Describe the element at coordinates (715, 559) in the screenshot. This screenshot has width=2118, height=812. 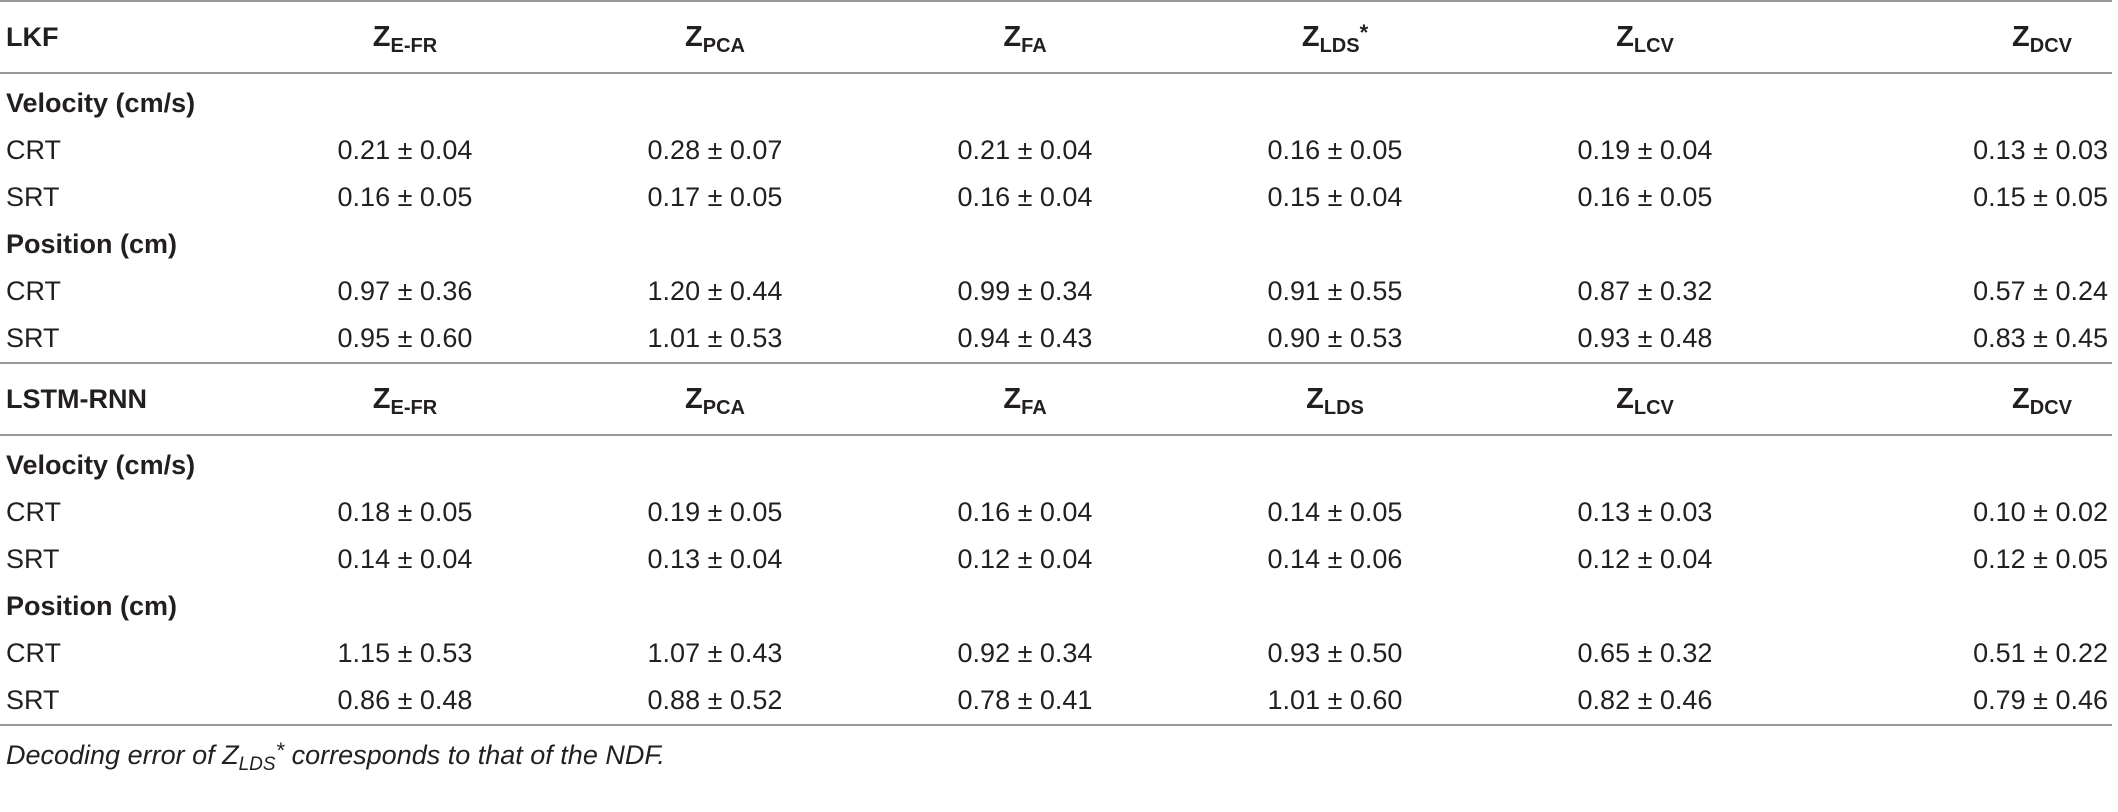
I see `table-cell: 0.13 ± 0.04` at that location.